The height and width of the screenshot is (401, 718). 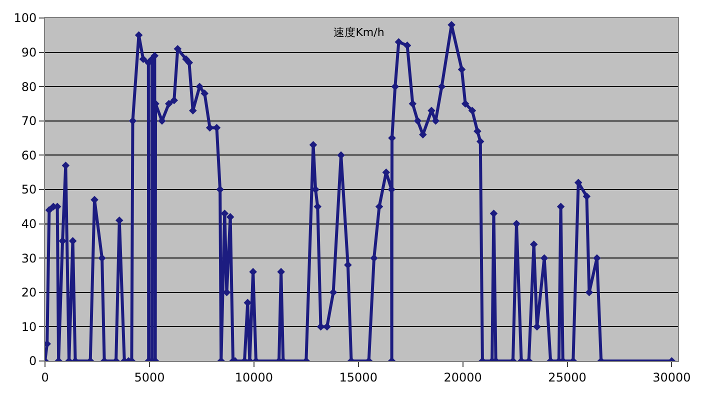 What do you see at coordinates (29, 189) in the screenshot?
I see `y-tick-label: 50` at bounding box center [29, 189].